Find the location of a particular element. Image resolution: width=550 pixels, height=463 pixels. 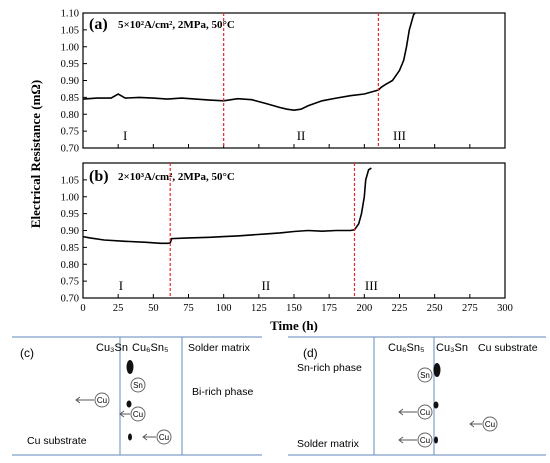

x-tick-label: 75 is located at coordinates (188, 308).